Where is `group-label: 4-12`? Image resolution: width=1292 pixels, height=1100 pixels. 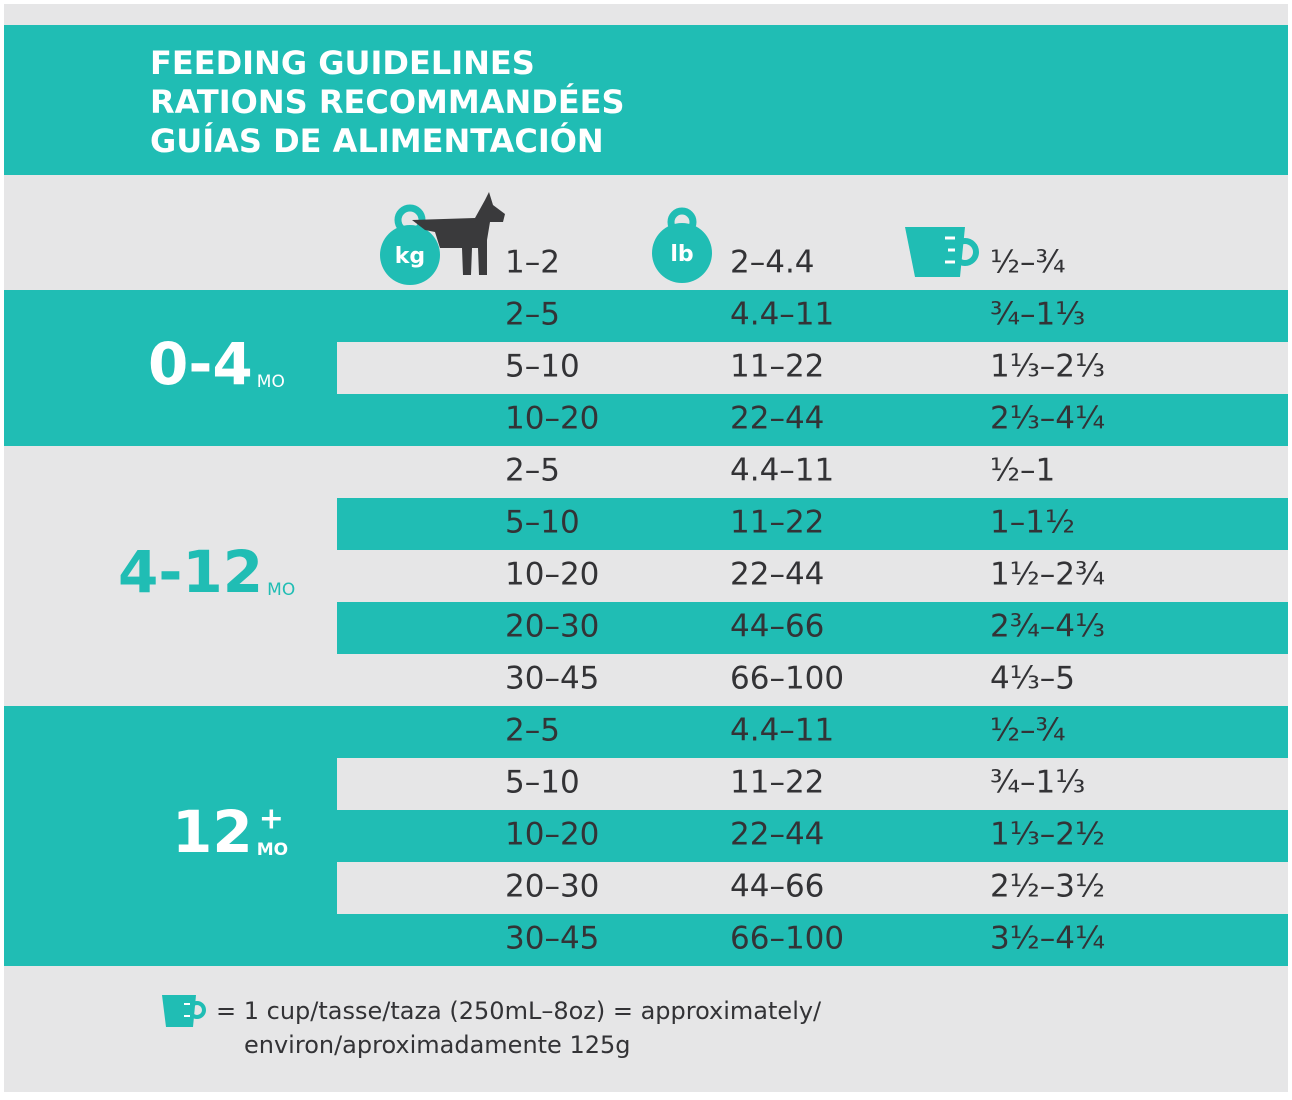 group-label: 4-12 is located at coordinates (190, 572).